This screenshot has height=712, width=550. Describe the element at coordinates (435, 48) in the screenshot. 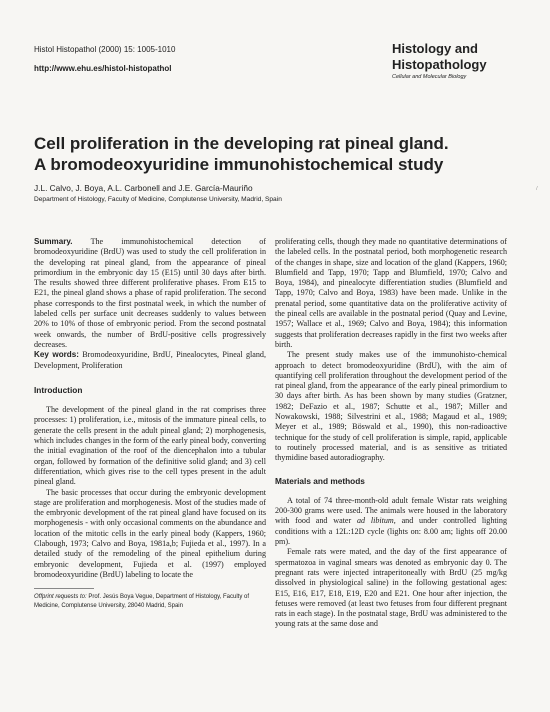

I see `journal-name-line1: Histology and` at that location.